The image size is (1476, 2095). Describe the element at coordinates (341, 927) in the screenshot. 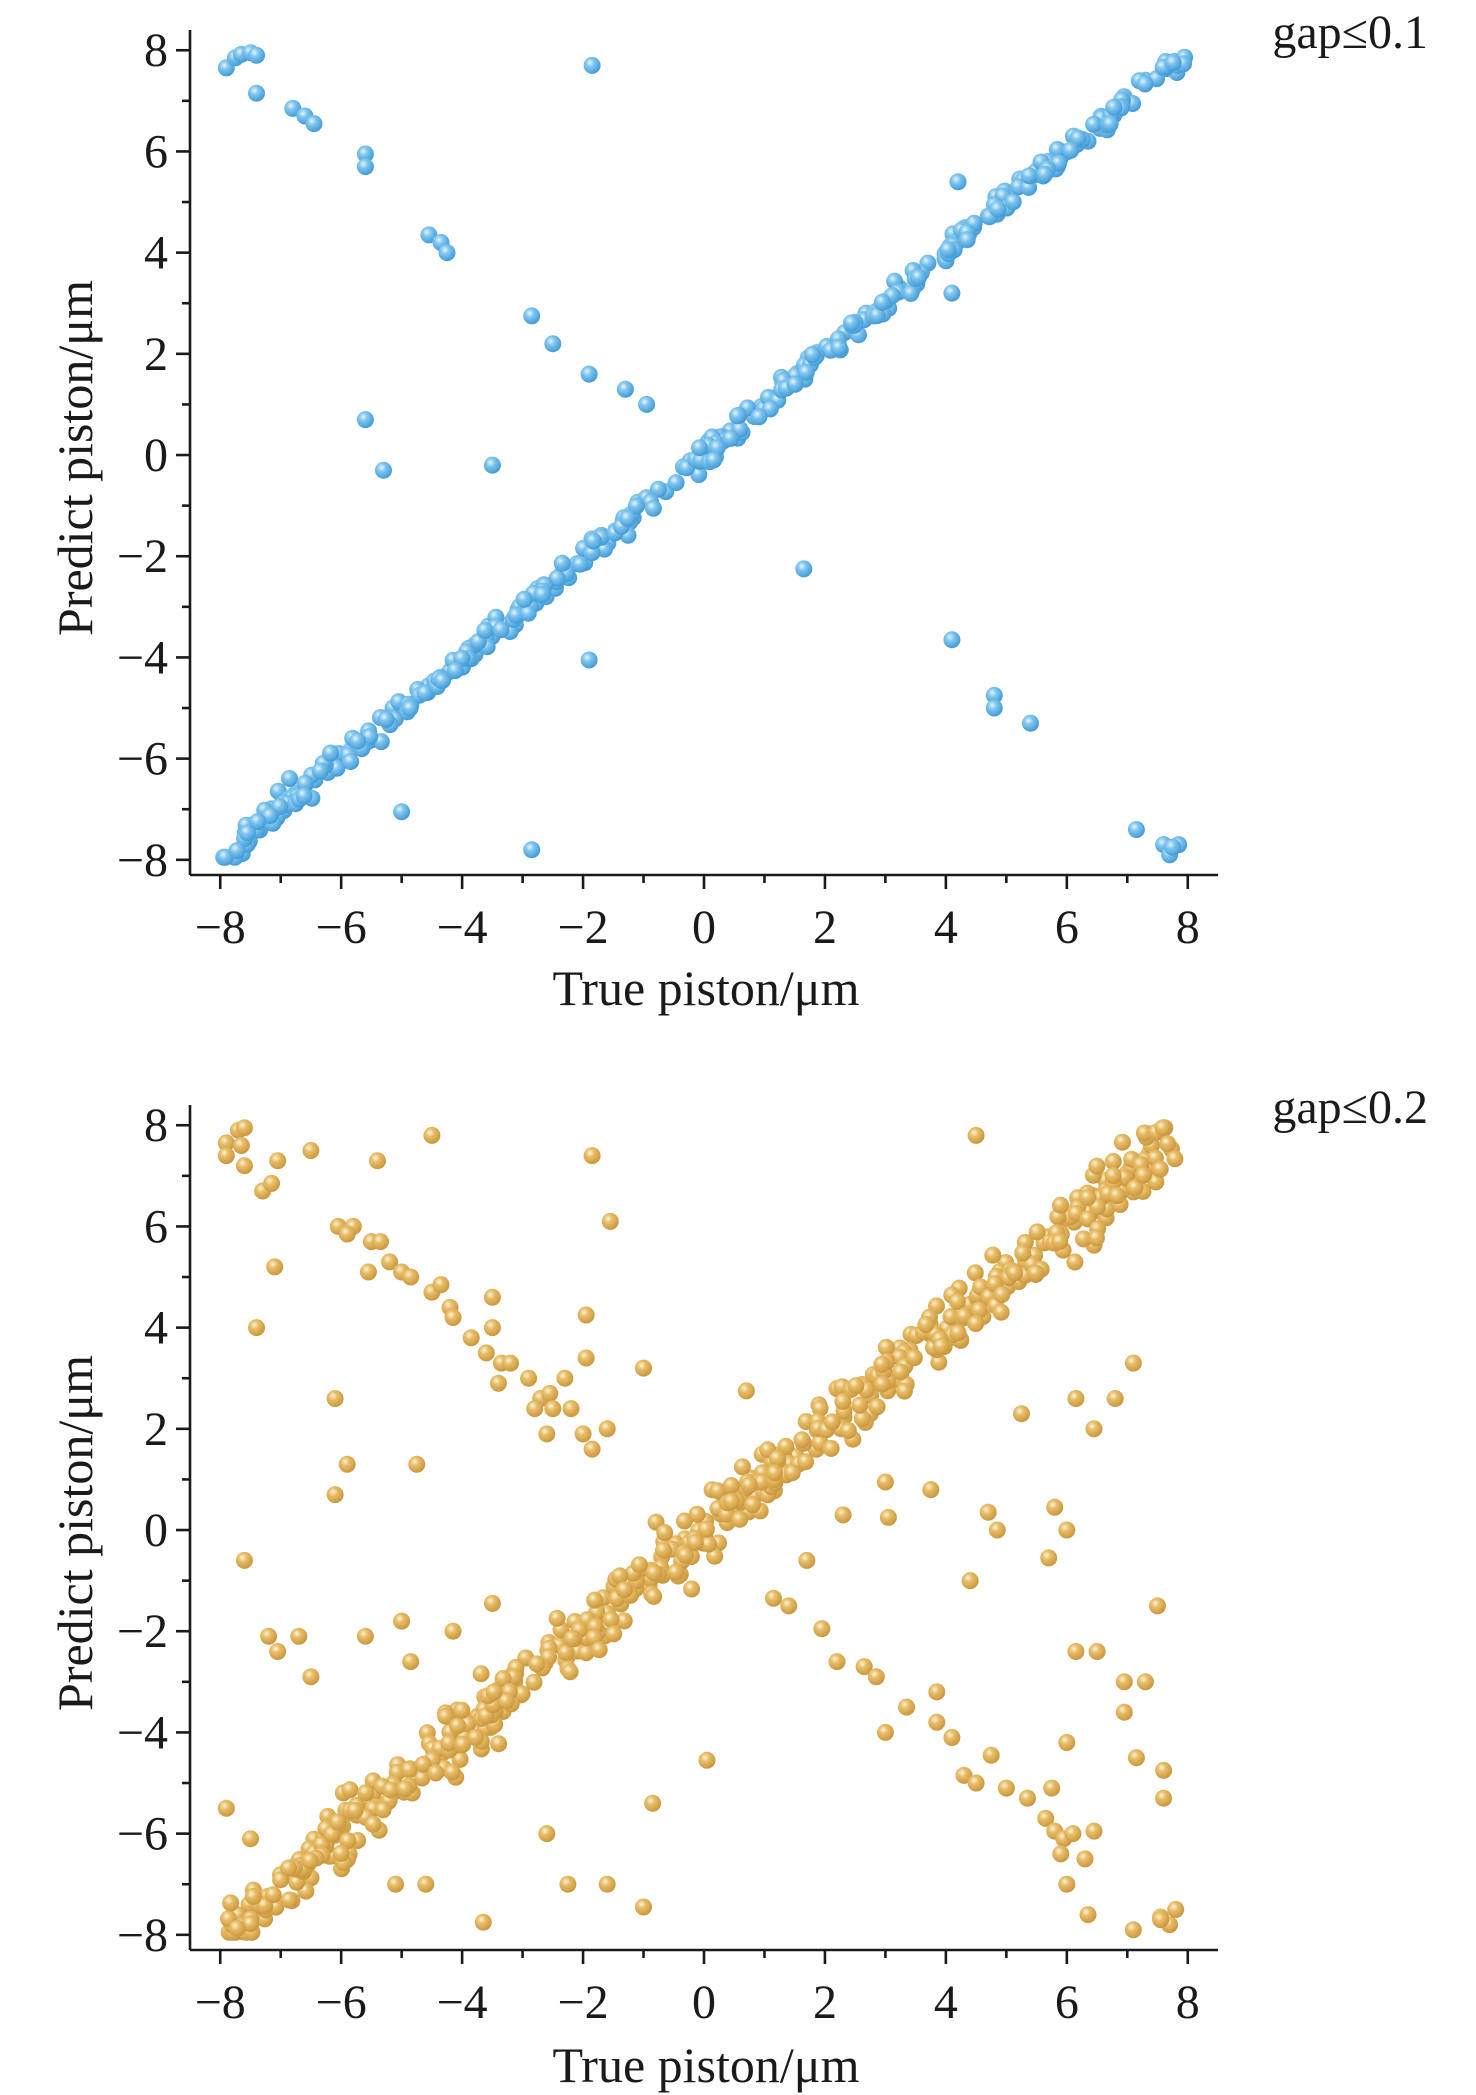

I see `x-tick-label-top-1: −6` at that location.